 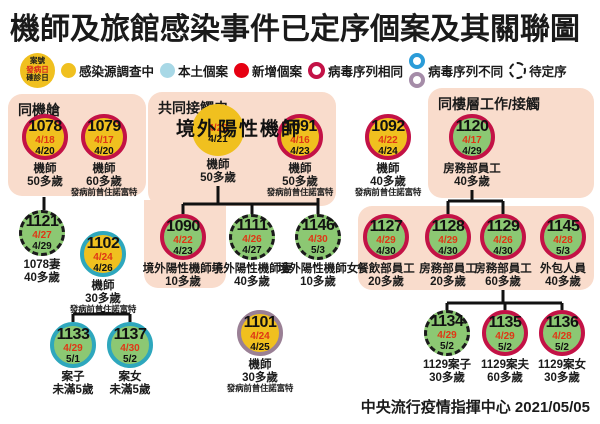 I want to click on case-label-1146: 境外陽性機師女 10多歲, so click(x=318, y=275).